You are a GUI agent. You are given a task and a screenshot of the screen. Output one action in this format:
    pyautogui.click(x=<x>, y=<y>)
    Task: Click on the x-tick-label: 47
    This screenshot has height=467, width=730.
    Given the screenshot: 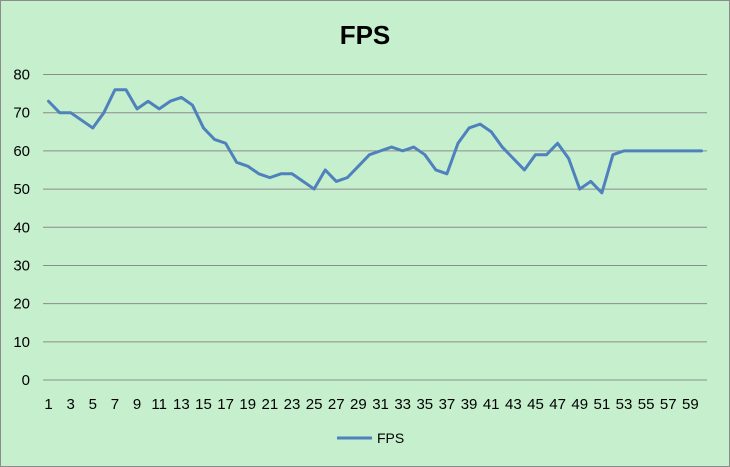 What is the action you would take?
    pyautogui.click(x=557, y=404)
    